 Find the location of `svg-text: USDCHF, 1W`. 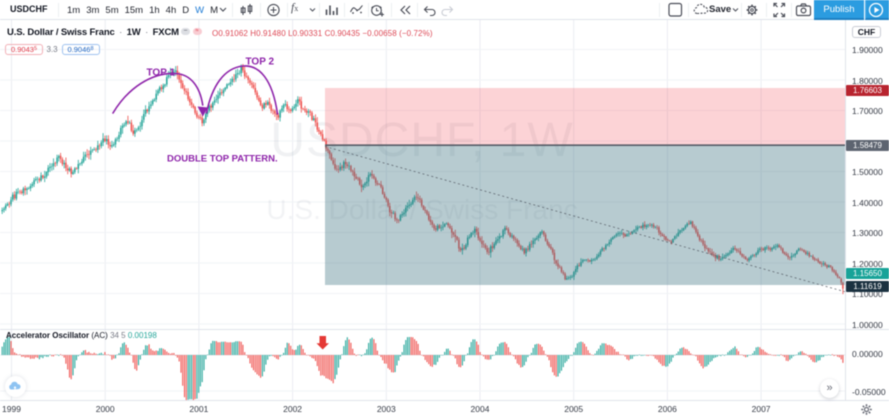

svg-text: USDCHF, 1W is located at coordinates (421, 140).